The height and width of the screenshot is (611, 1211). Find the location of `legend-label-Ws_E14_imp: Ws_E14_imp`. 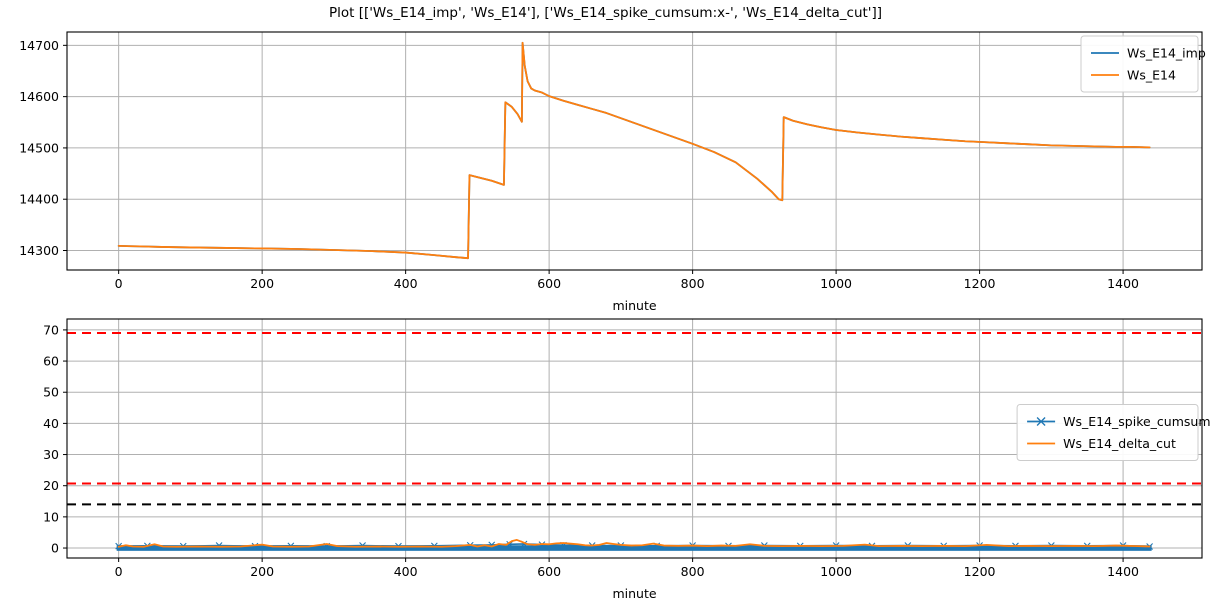

legend-label-Ws_E14_imp: Ws_E14_imp is located at coordinates (1166, 53).